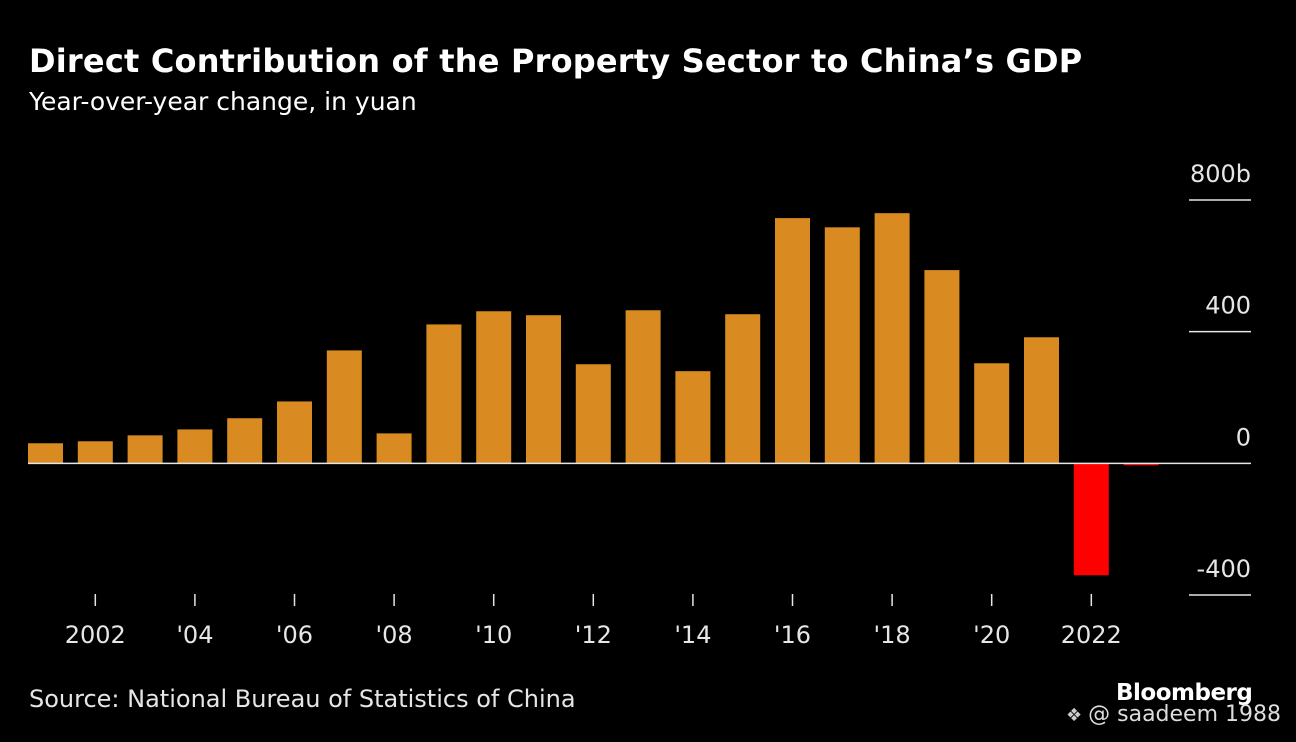 Image resolution: width=1296 pixels, height=742 pixels. I want to click on x-axis: 2002 '04 '06 '08 '10 '12 '14 '16 '18 '20 2022, so click(593, 621).